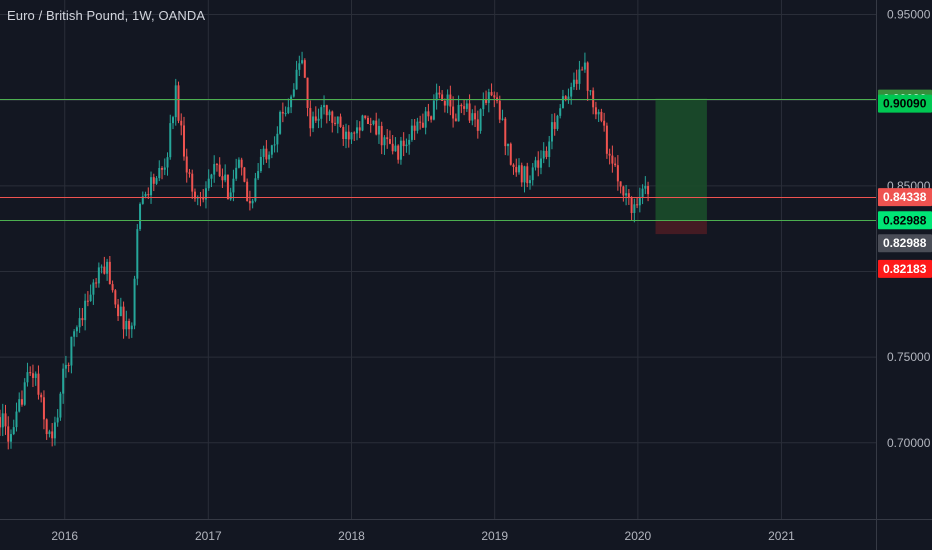 This screenshot has width=932, height=550. Describe the element at coordinates (64, 536) in the screenshot. I see `time-tick-label: 2016` at that location.